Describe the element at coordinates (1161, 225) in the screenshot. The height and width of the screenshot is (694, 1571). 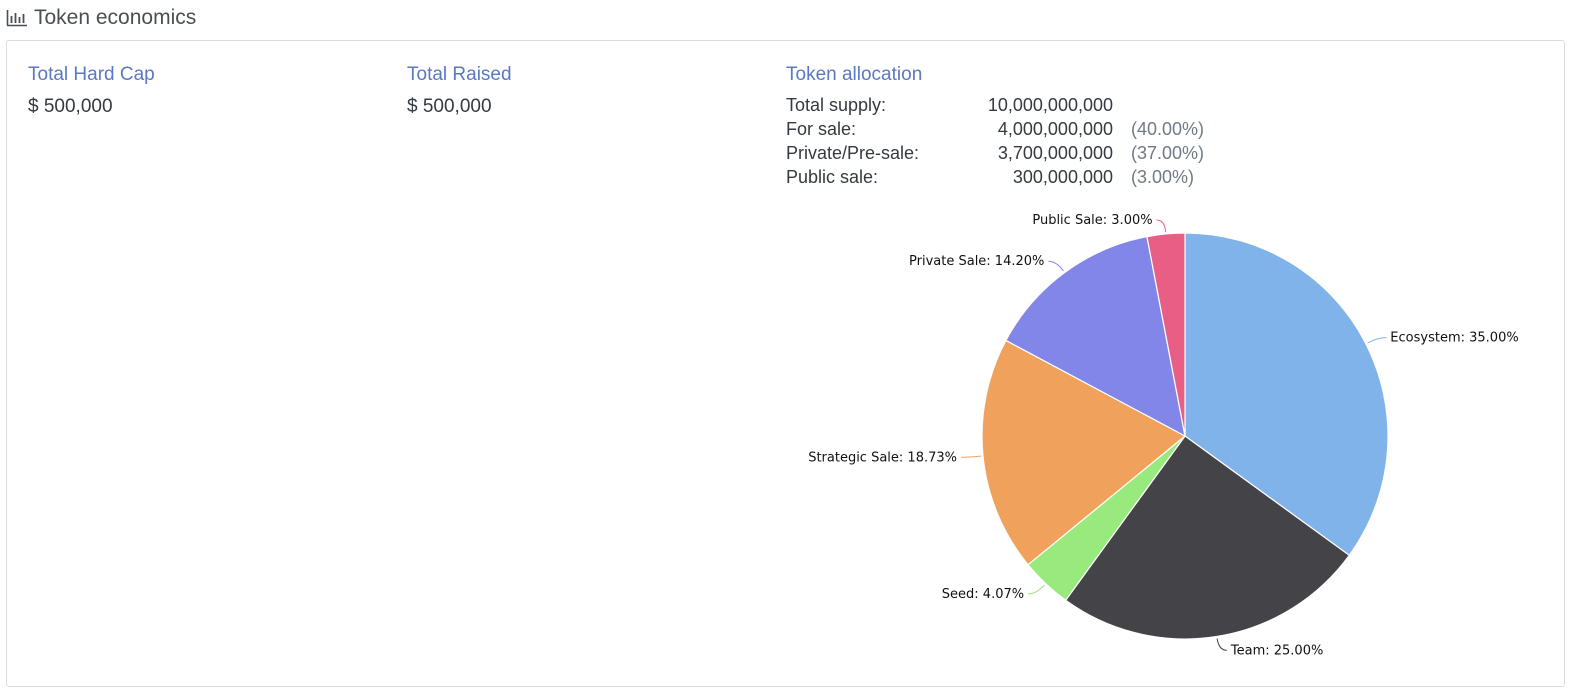
I see `pie-connector-public-sale` at that location.